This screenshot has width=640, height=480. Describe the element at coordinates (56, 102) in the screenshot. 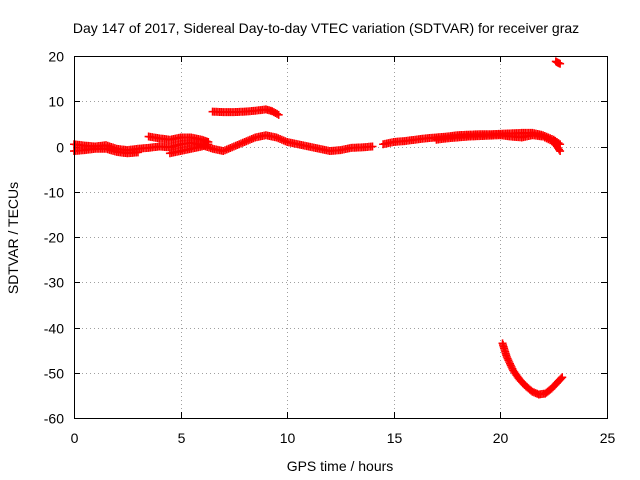

I see `y-tick-label: 10` at that location.